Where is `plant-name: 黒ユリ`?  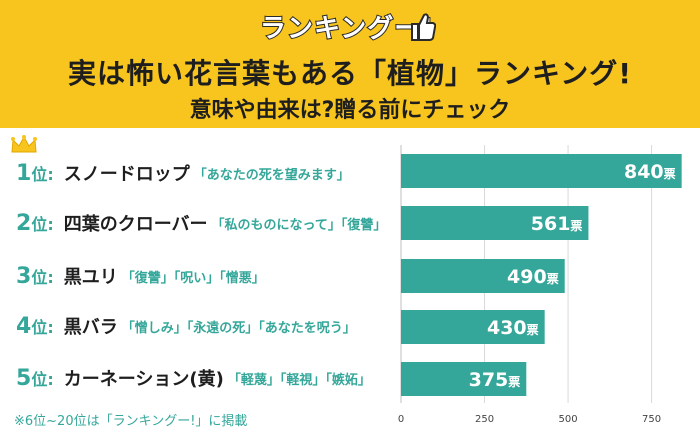
plant-name: 黒ユリ is located at coordinates (90, 277).